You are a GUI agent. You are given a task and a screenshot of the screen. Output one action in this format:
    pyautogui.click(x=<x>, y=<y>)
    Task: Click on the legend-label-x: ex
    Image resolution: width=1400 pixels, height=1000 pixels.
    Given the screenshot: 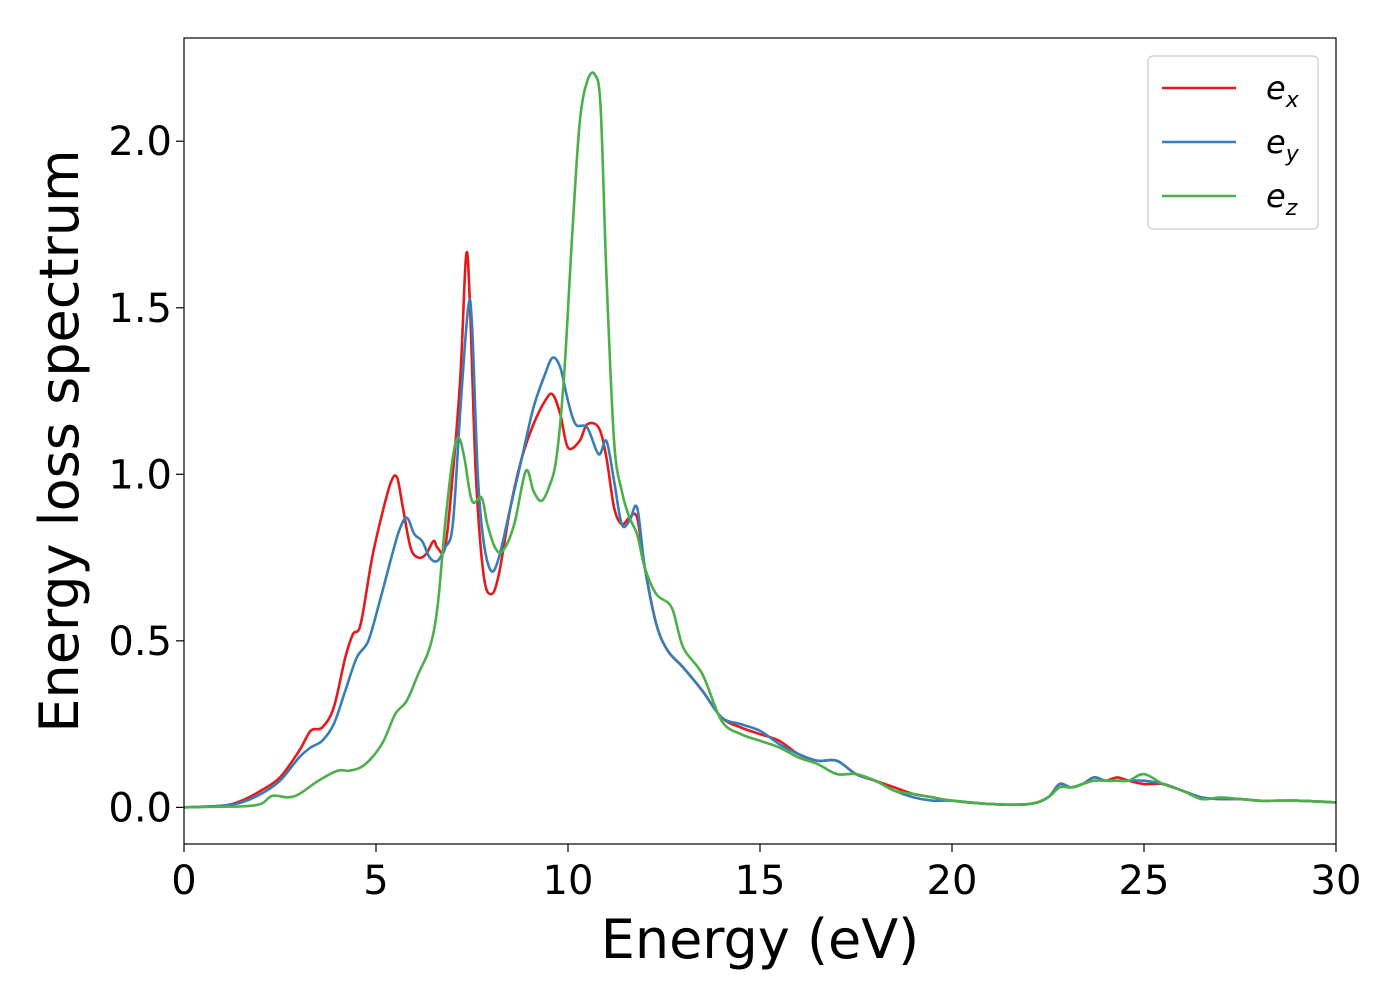 What is the action you would take?
    pyautogui.click(x=1283, y=91)
    